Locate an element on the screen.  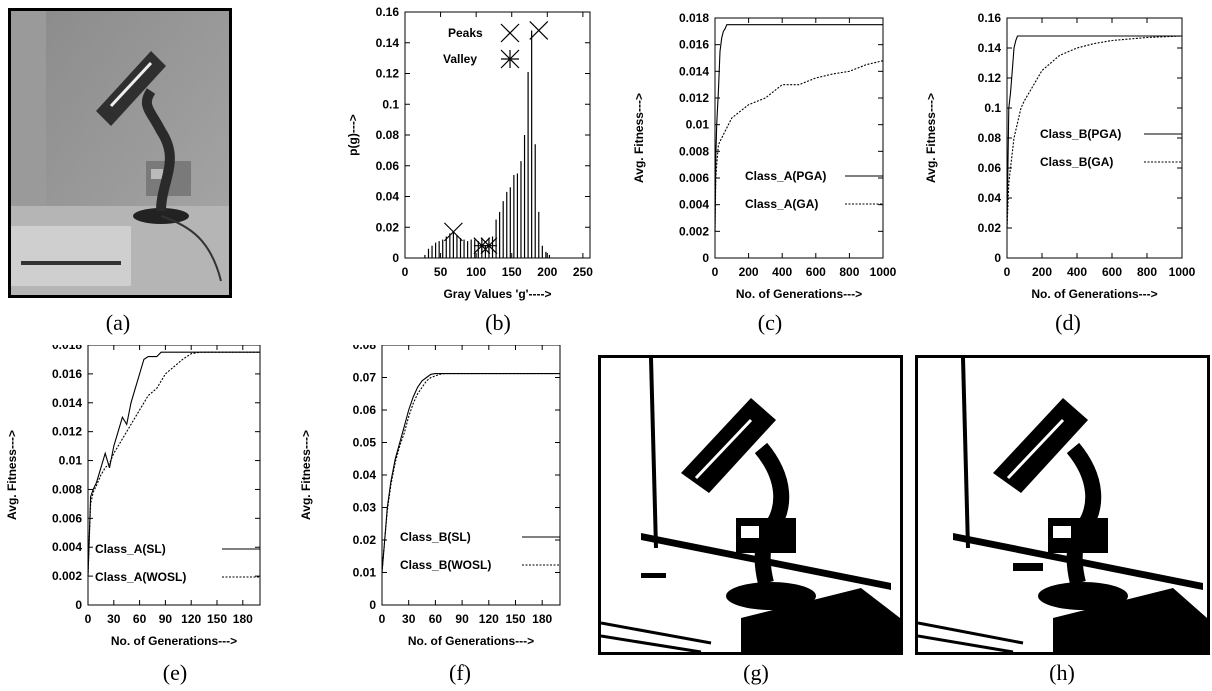
y-tick-label: 0.012 is located at coordinates (67, 432).